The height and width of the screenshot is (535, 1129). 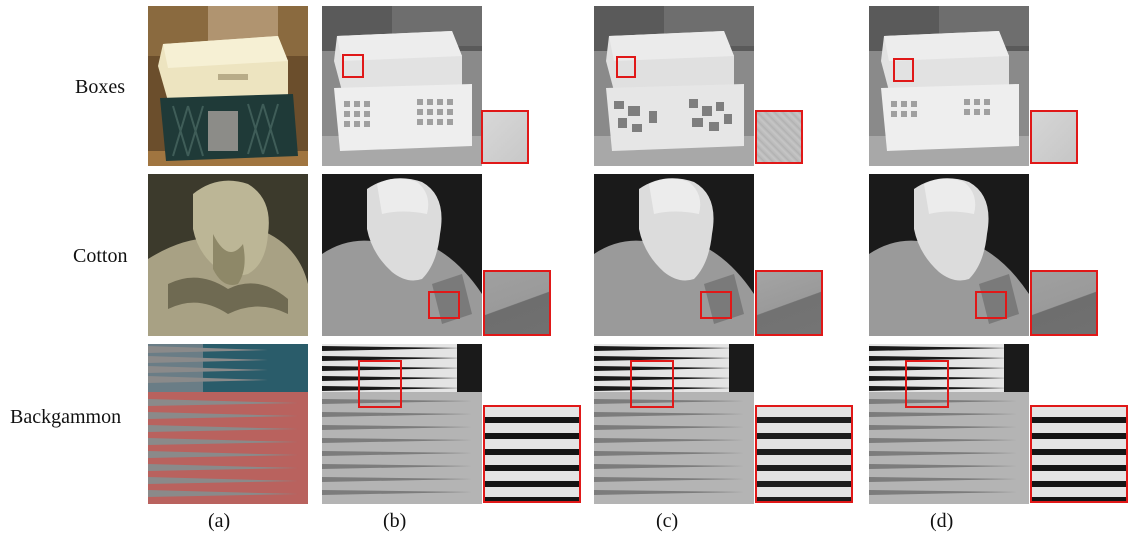 What do you see at coordinates (219, 521) in the screenshot?
I see `column-label-a: (a)` at bounding box center [219, 521].